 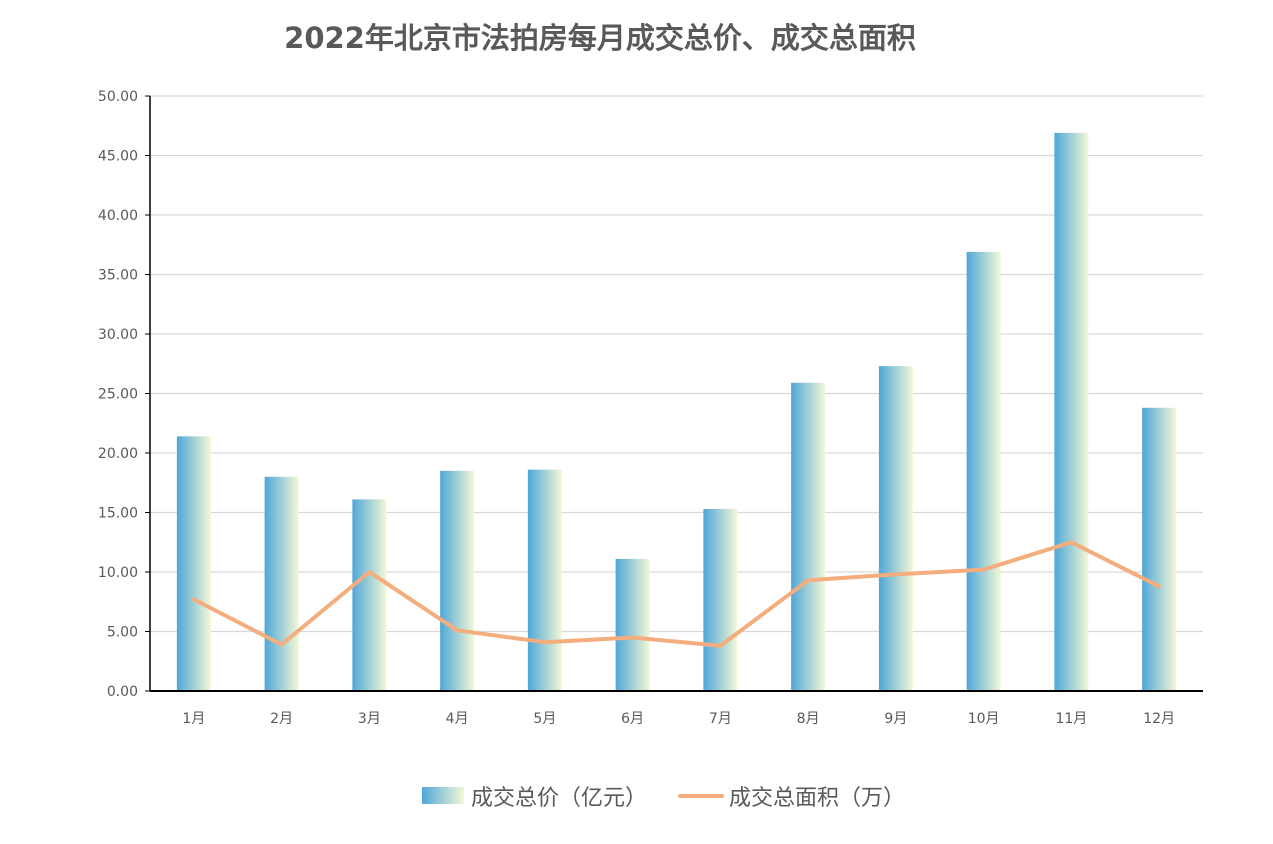 What do you see at coordinates (118, 573) in the screenshot?
I see `y-tick-label: 10.00` at bounding box center [118, 573].